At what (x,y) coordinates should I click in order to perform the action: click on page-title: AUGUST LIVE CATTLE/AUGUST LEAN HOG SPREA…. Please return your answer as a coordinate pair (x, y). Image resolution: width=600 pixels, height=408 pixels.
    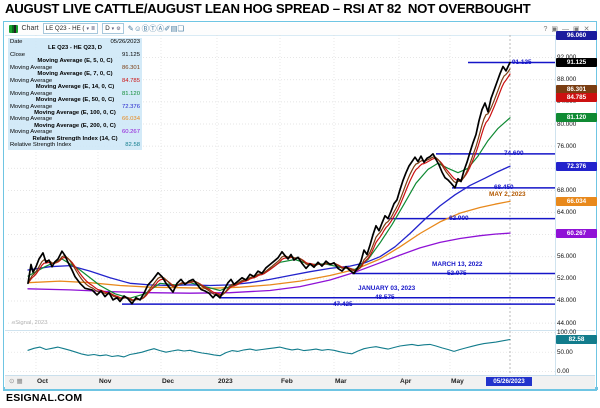
    Looking at the image, I should click on (268, 8).